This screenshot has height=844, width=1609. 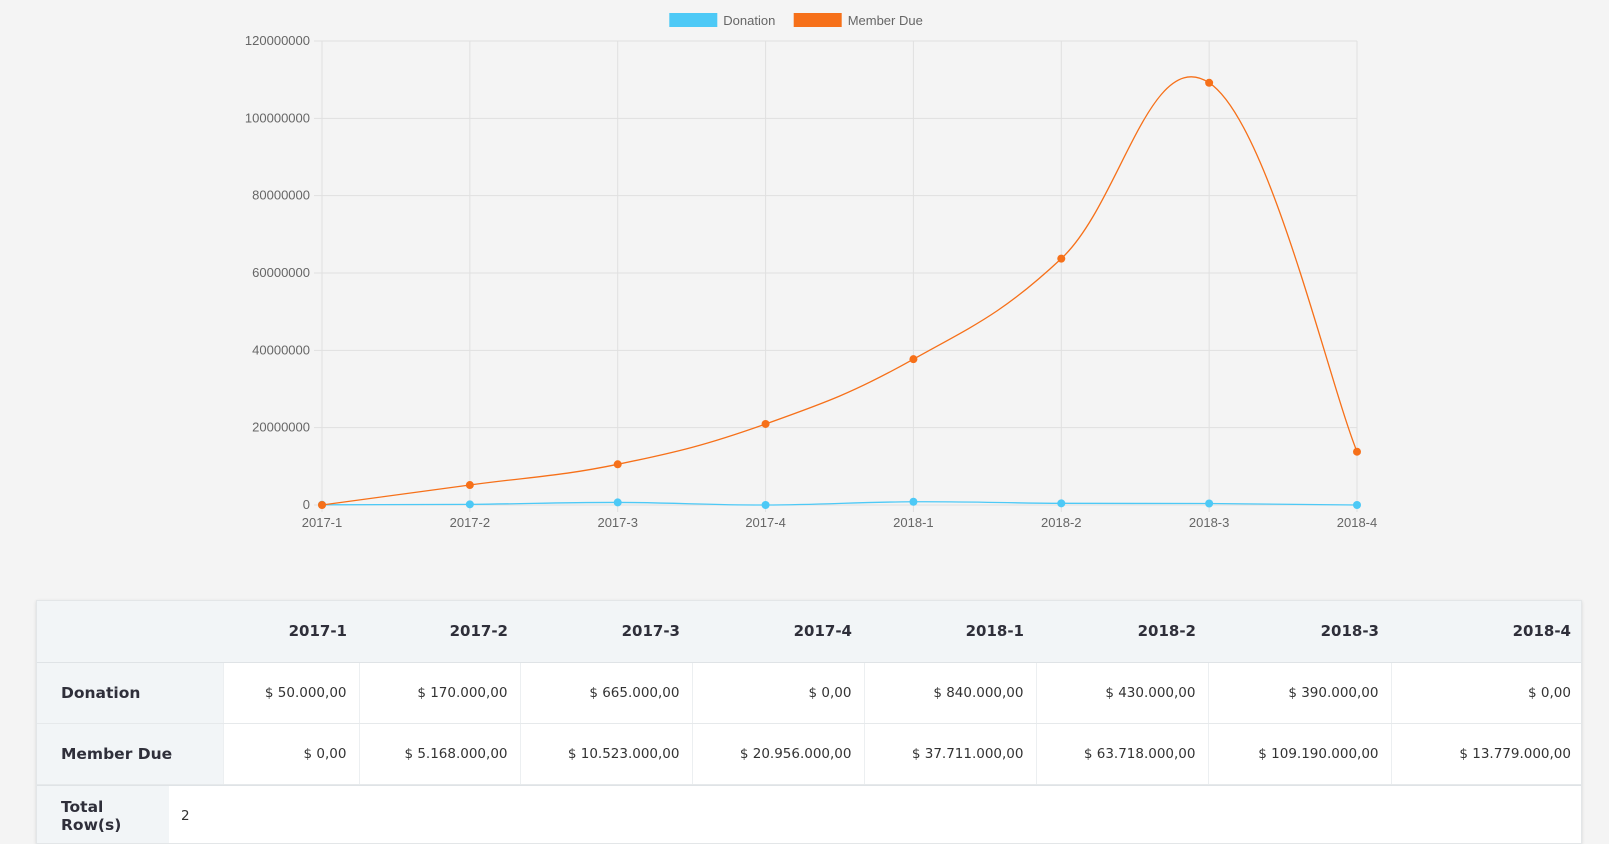 What do you see at coordinates (281, 349) in the screenshot?
I see `y-tick-label: 40000000` at bounding box center [281, 349].